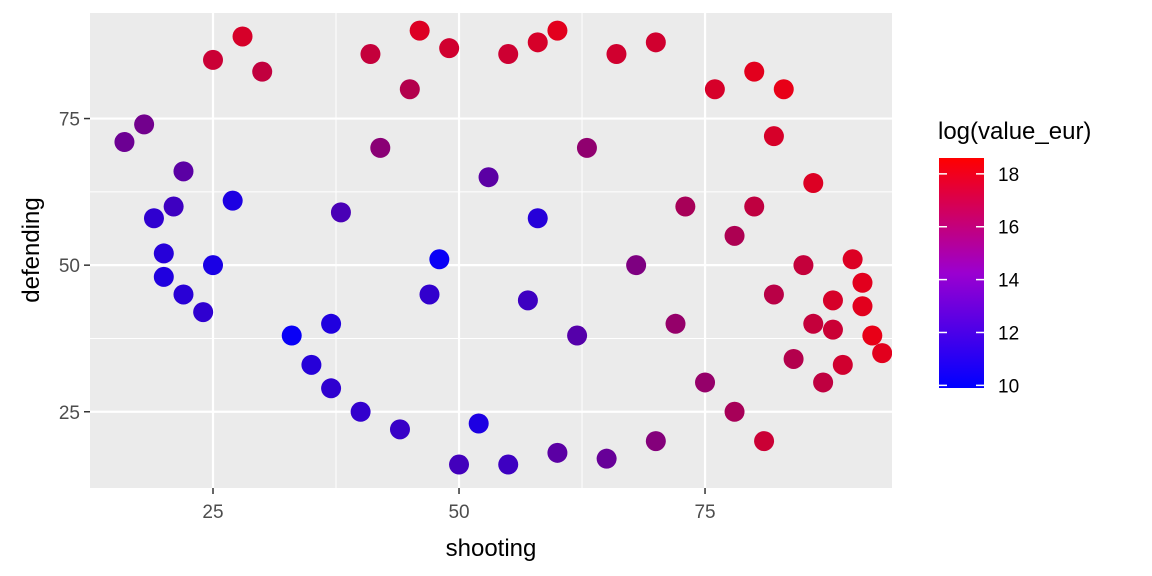 The height and width of the screenshot is (576, 1152). What do you see at coordinates (69, 413) in the screenshot?
I see `y-tick-label: 25` at bounding box center [69, 413].